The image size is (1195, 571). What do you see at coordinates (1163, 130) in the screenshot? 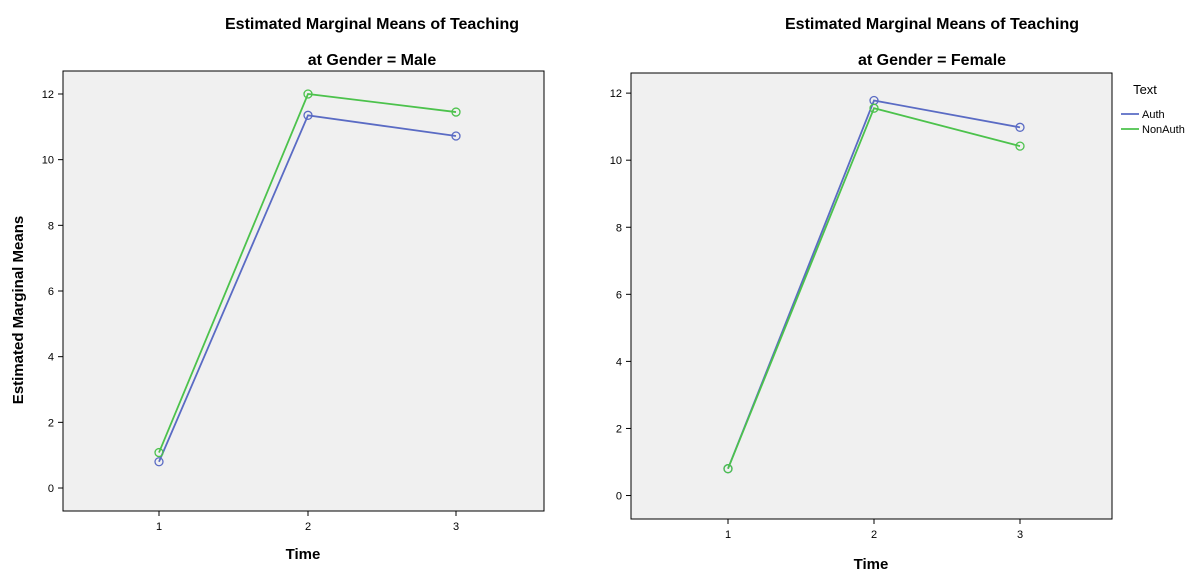
I see `legend-label-nonauth: NonAuth` at bounding box center [1163, 130].